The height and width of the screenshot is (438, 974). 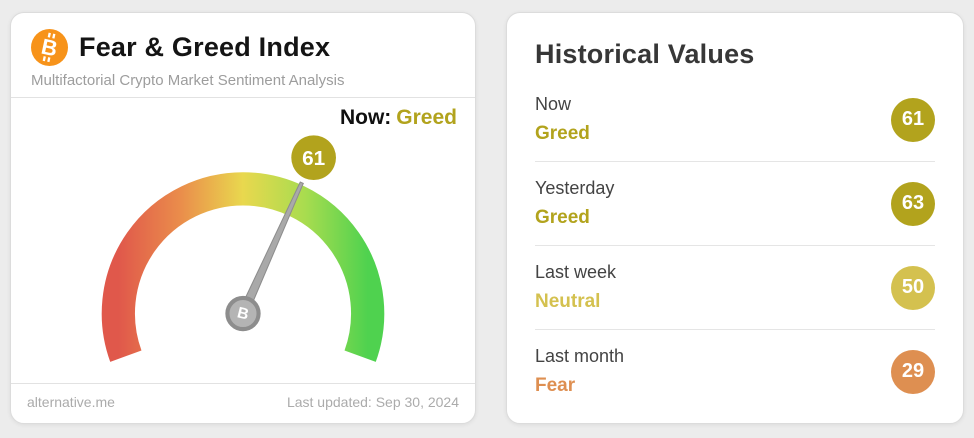 I want to click on gauge-value: 61, so click(x=313, y=158).